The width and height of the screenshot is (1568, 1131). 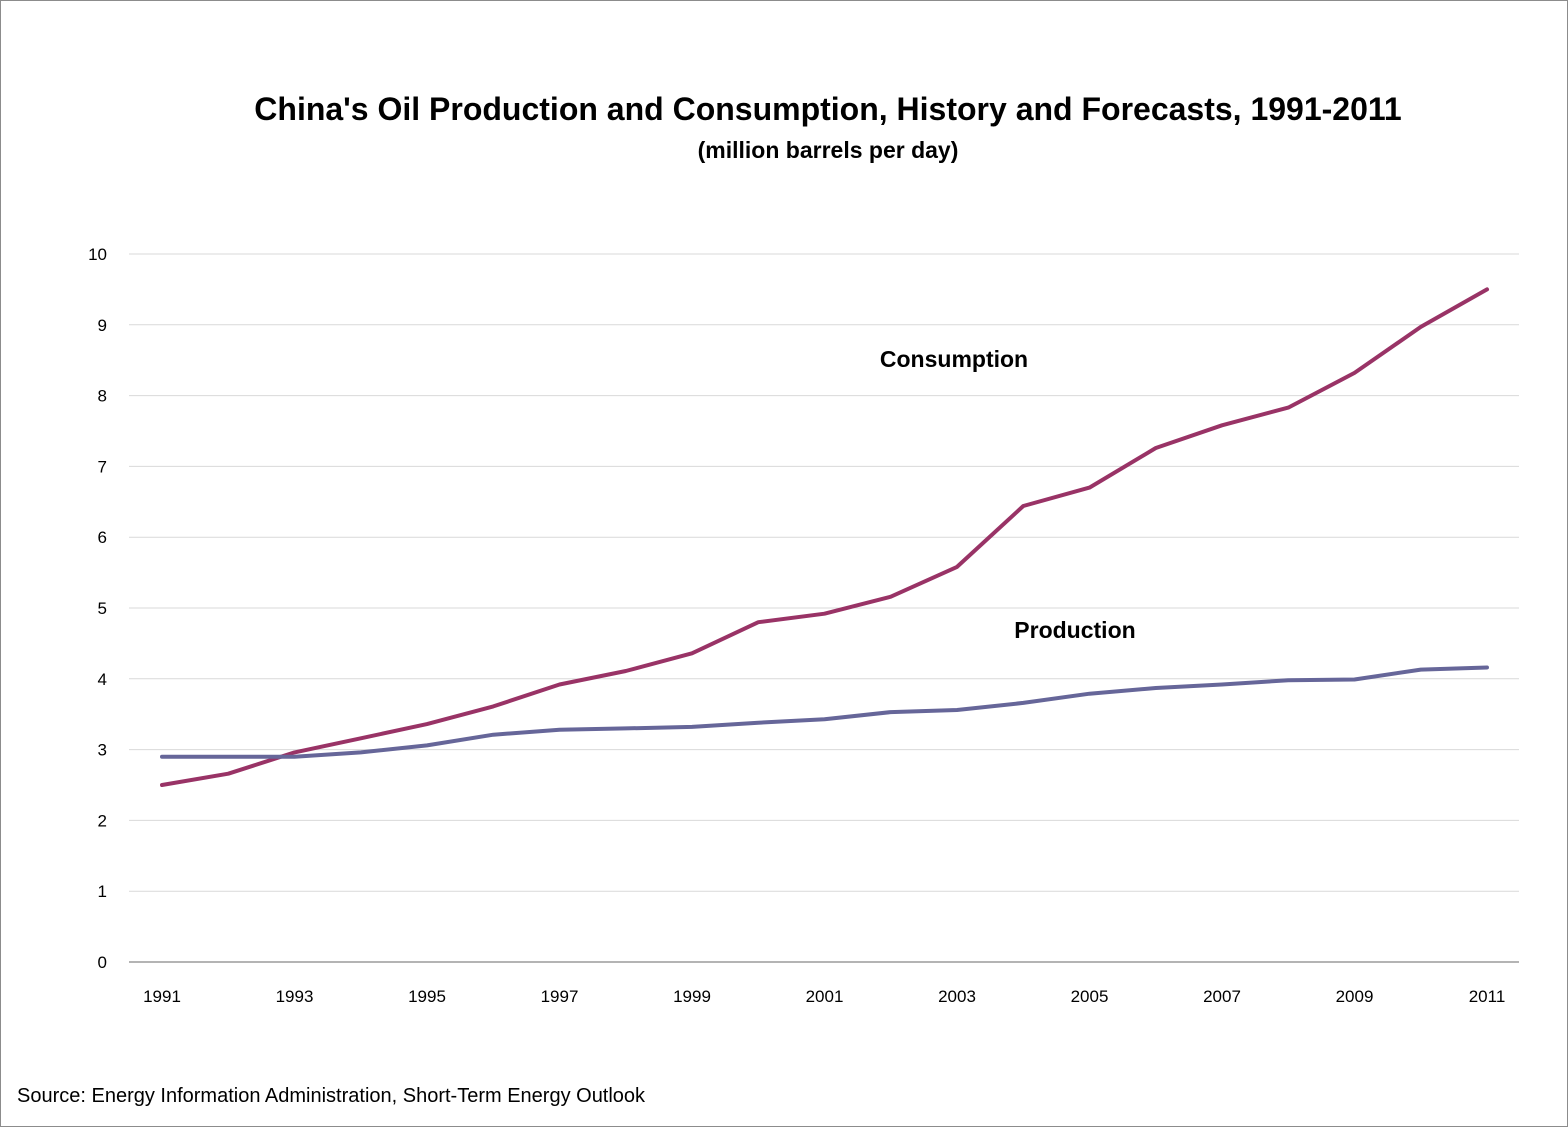 I want to click on y-axis-ticks: 0 1 2 3 4 5 6 7 8 9 10, so click(x=97, y=608).